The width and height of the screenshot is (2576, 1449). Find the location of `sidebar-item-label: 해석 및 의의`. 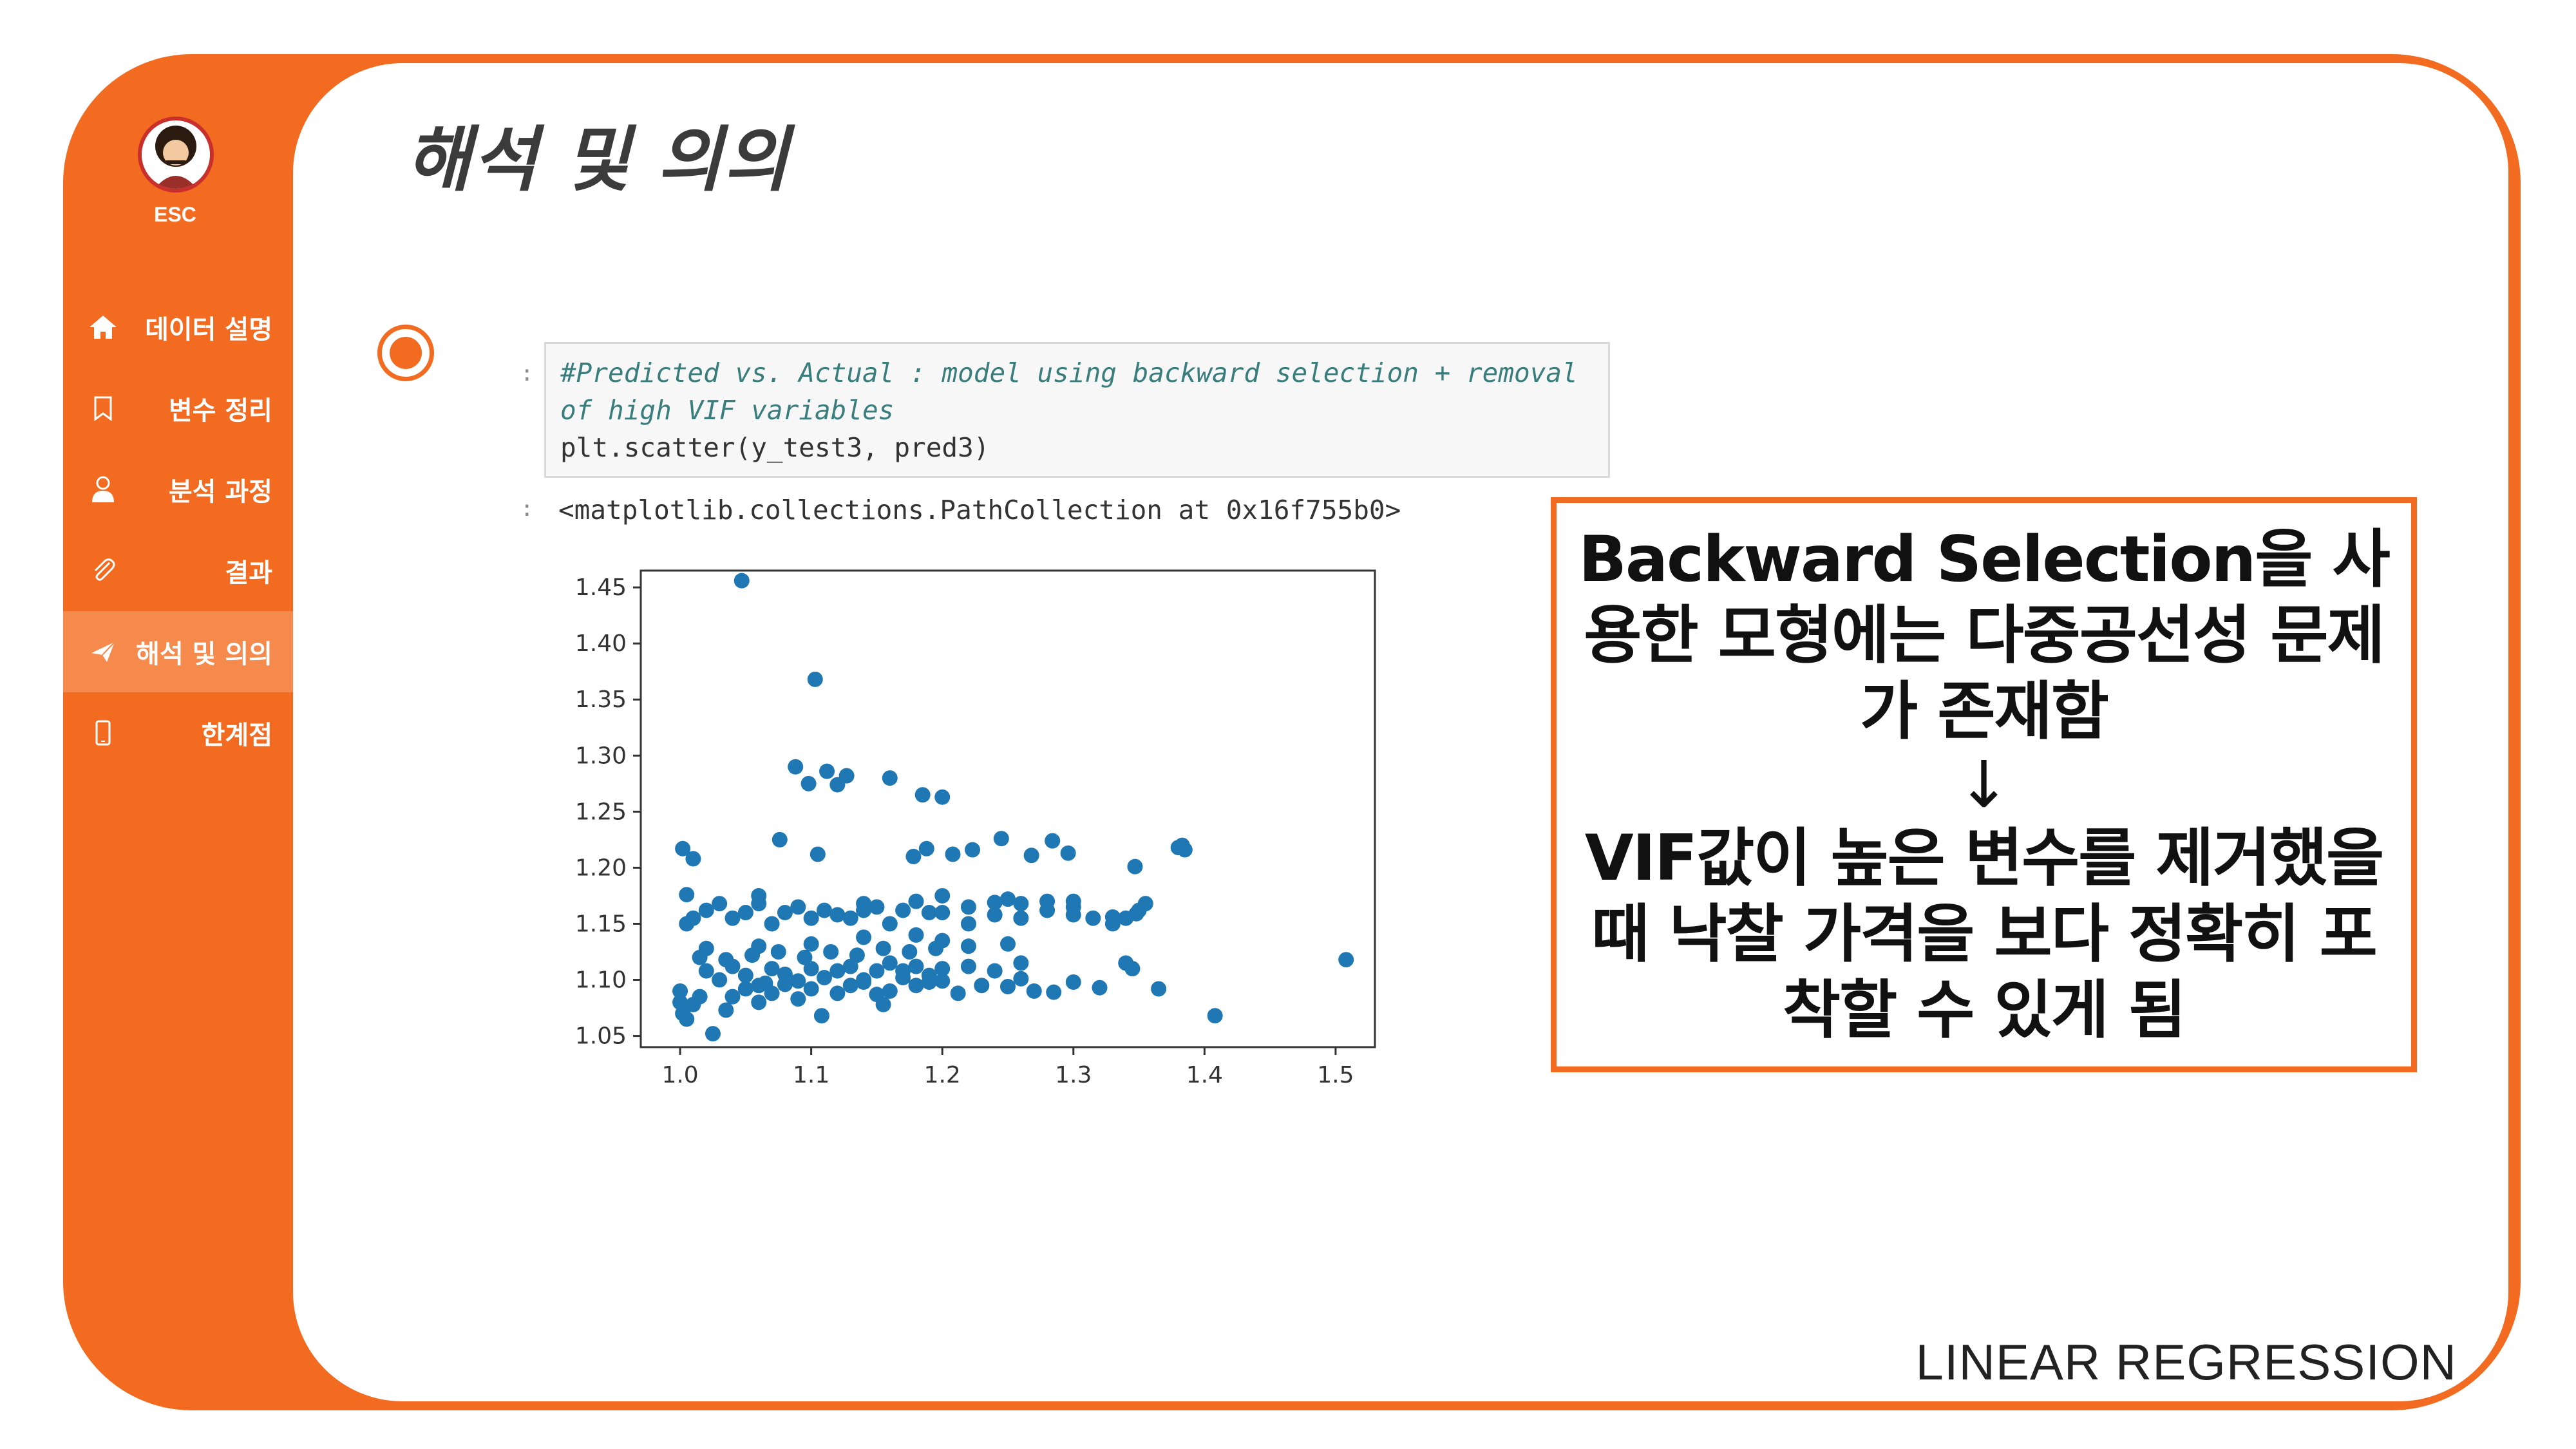

sidebar-item-label: 해석 및 의의 is located at coordinates (204, 654).